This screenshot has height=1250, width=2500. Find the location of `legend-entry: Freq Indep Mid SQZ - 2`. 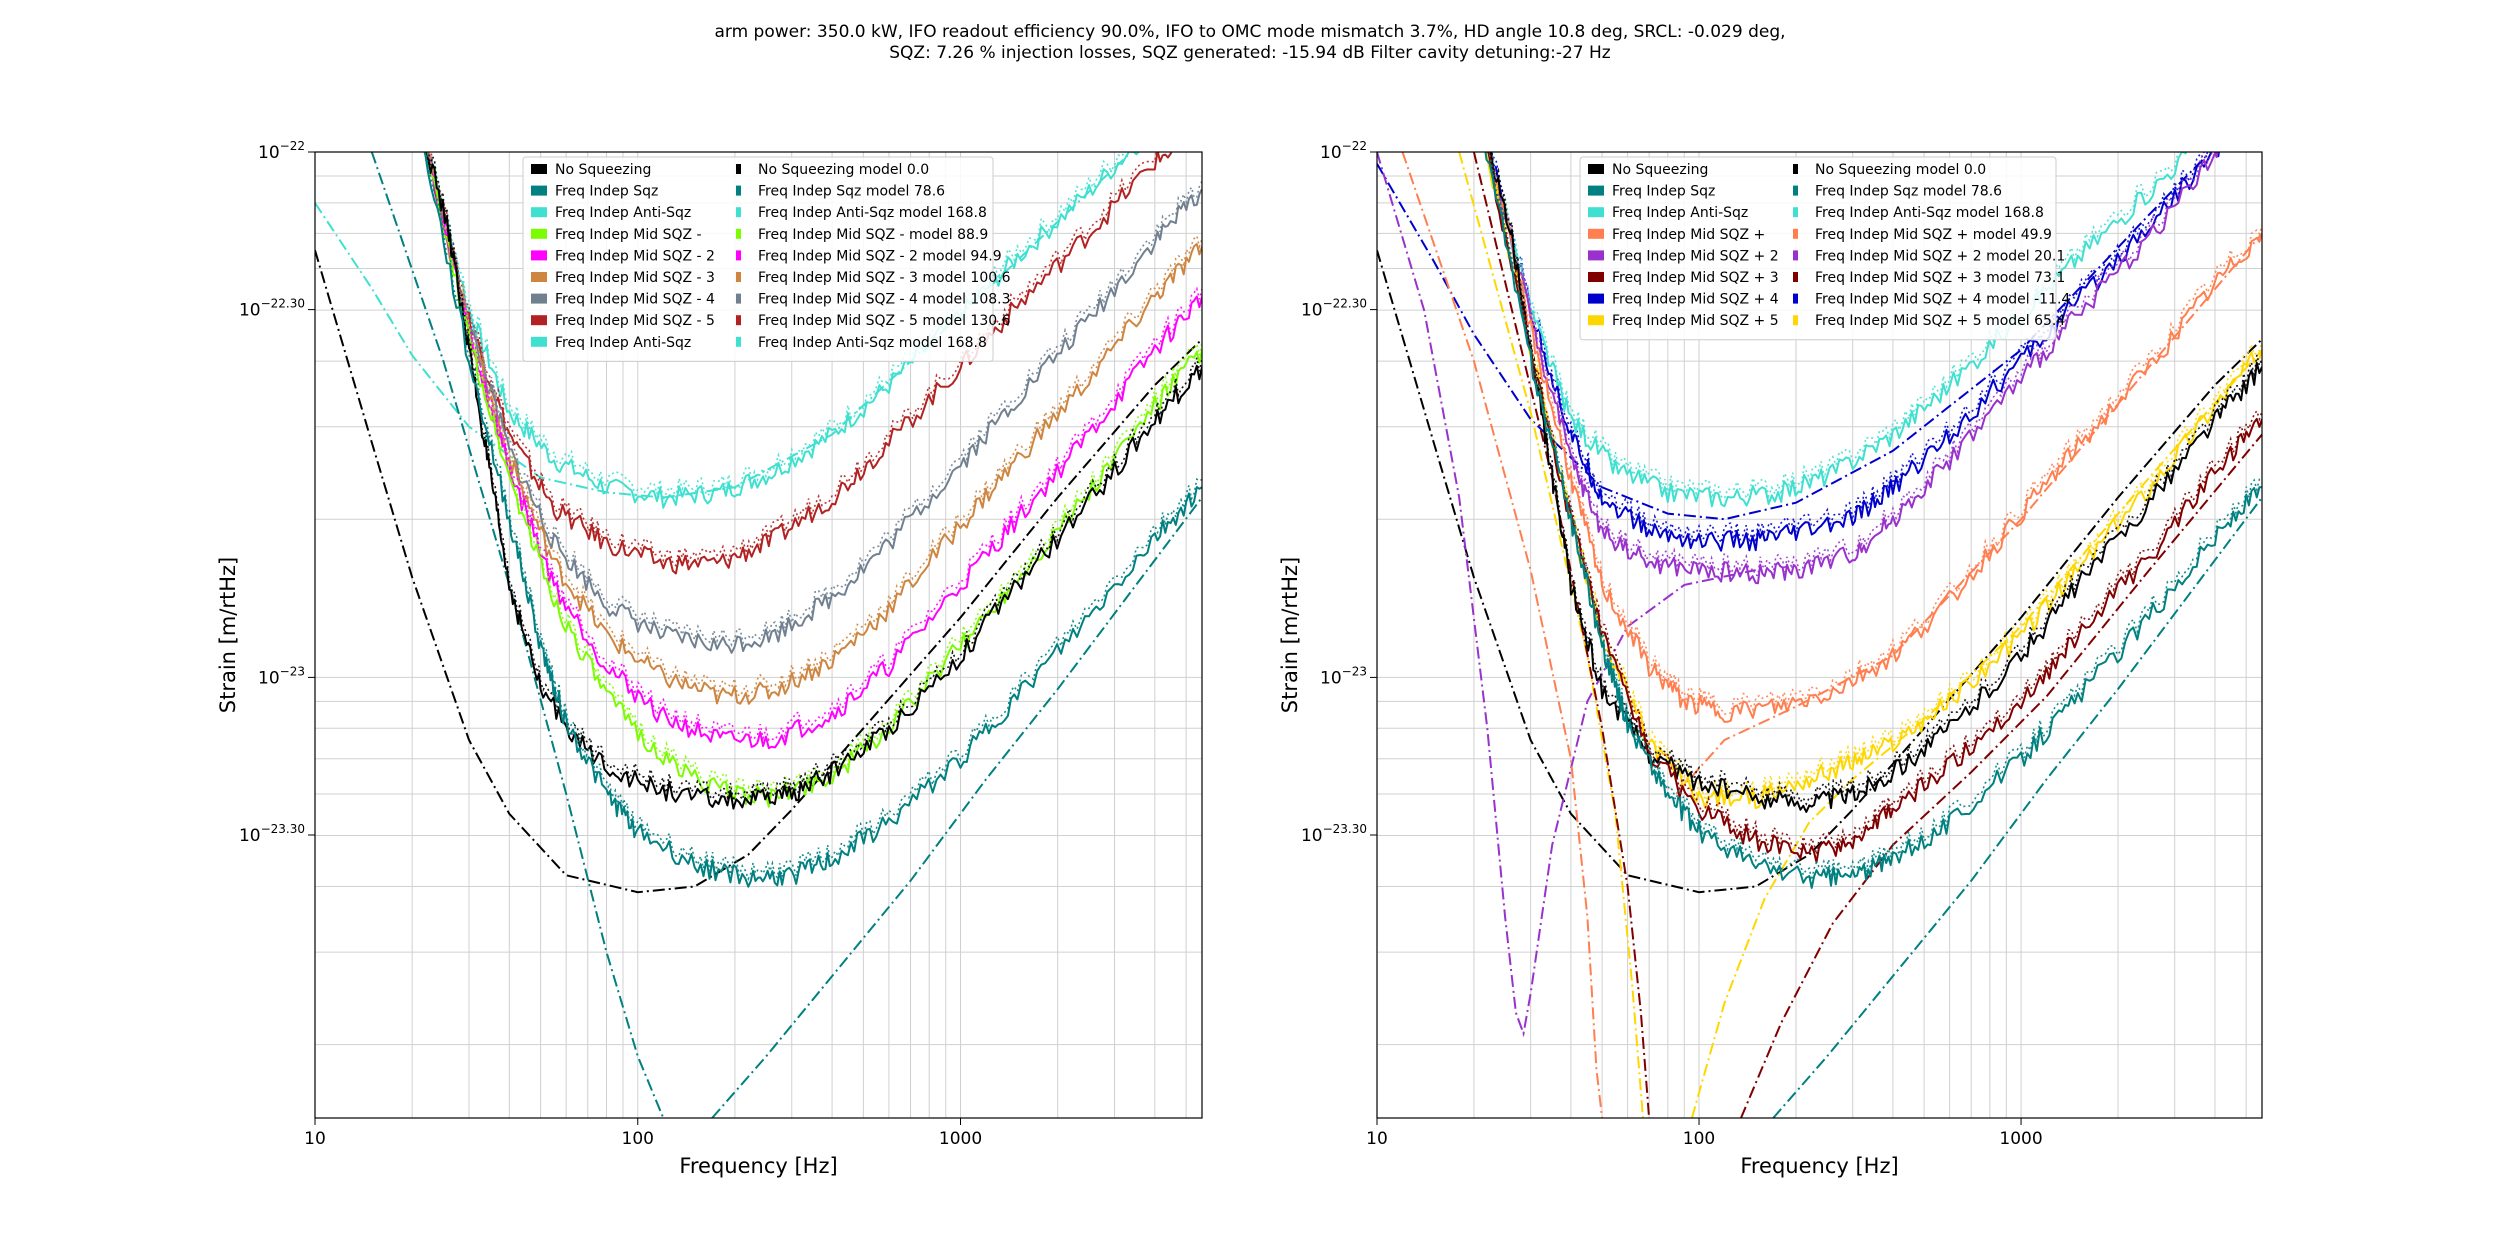

legend-entry: Freq Indep Mid SQZ - 2 is located at coordinates (635, 256).